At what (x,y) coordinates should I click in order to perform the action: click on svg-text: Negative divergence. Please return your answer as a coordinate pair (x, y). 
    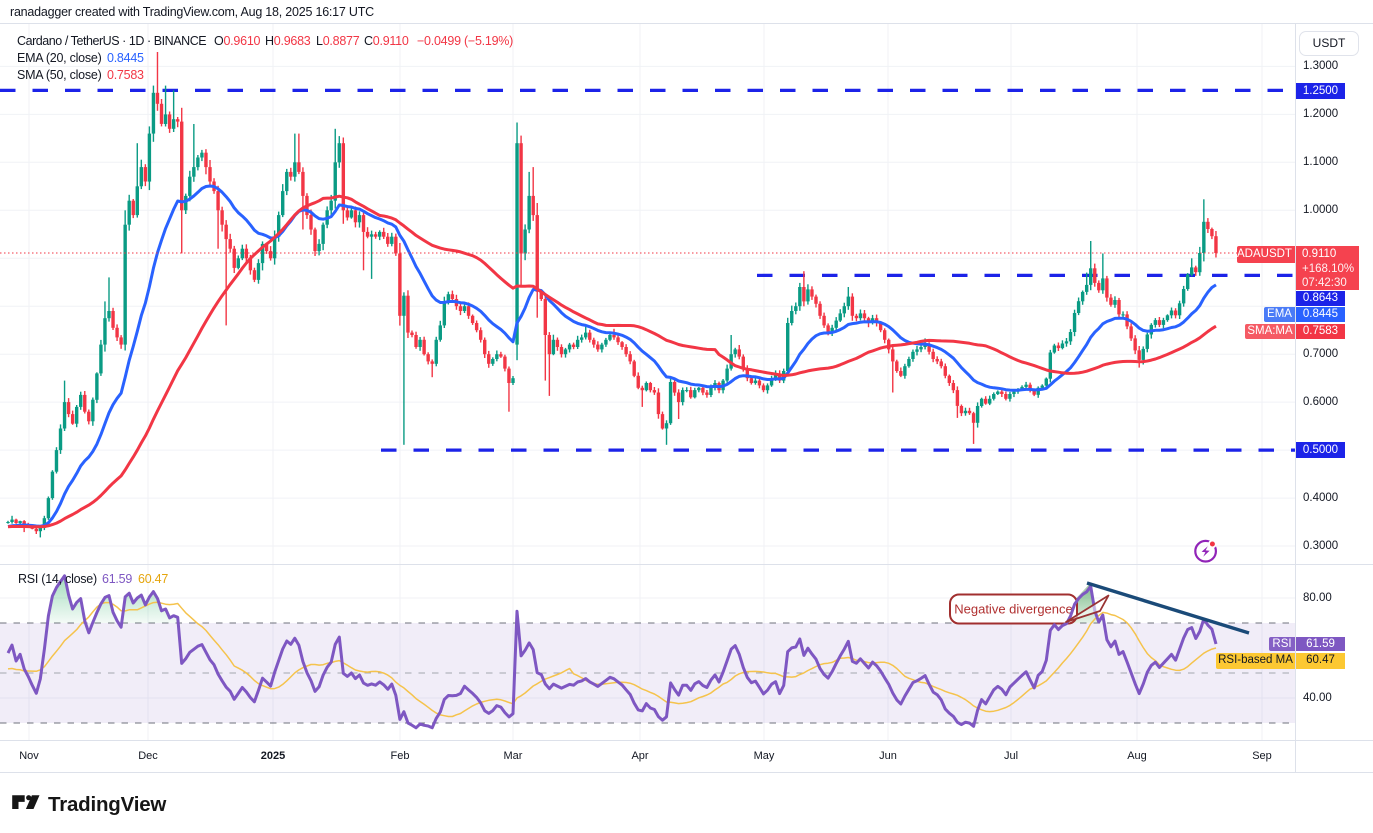
    Looking at the image, I should click on (1013, 609).